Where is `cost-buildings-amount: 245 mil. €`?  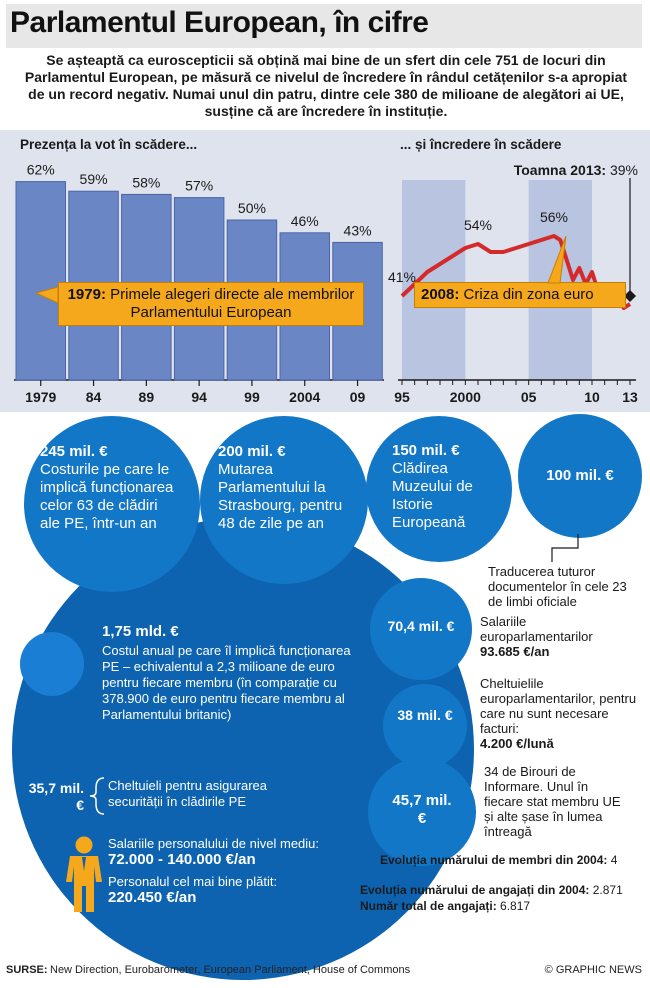
cost-buildings-amount: 245 mil. € is located at coordinates (74, 451).